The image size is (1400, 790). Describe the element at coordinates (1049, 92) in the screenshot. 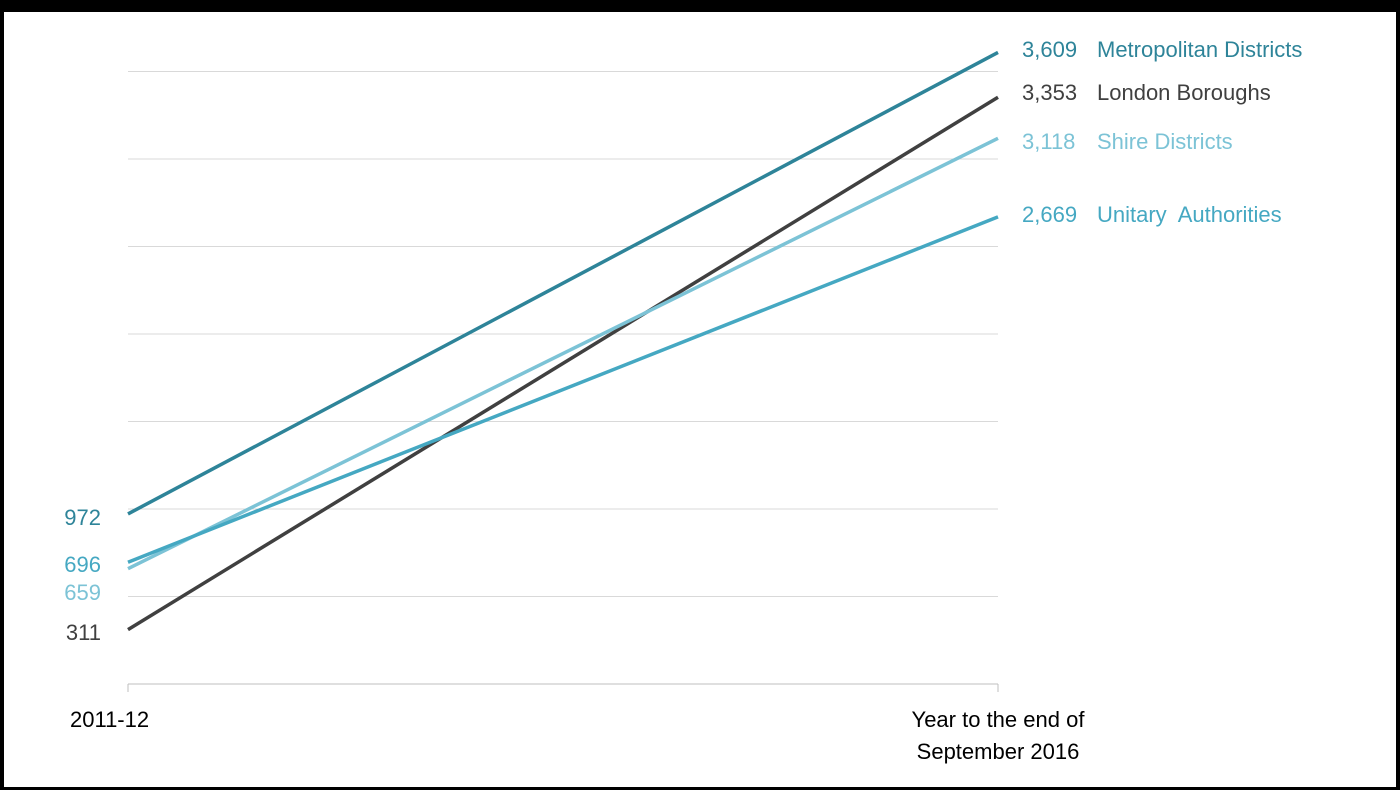

I see `end-value-label: 3,353` at that location.